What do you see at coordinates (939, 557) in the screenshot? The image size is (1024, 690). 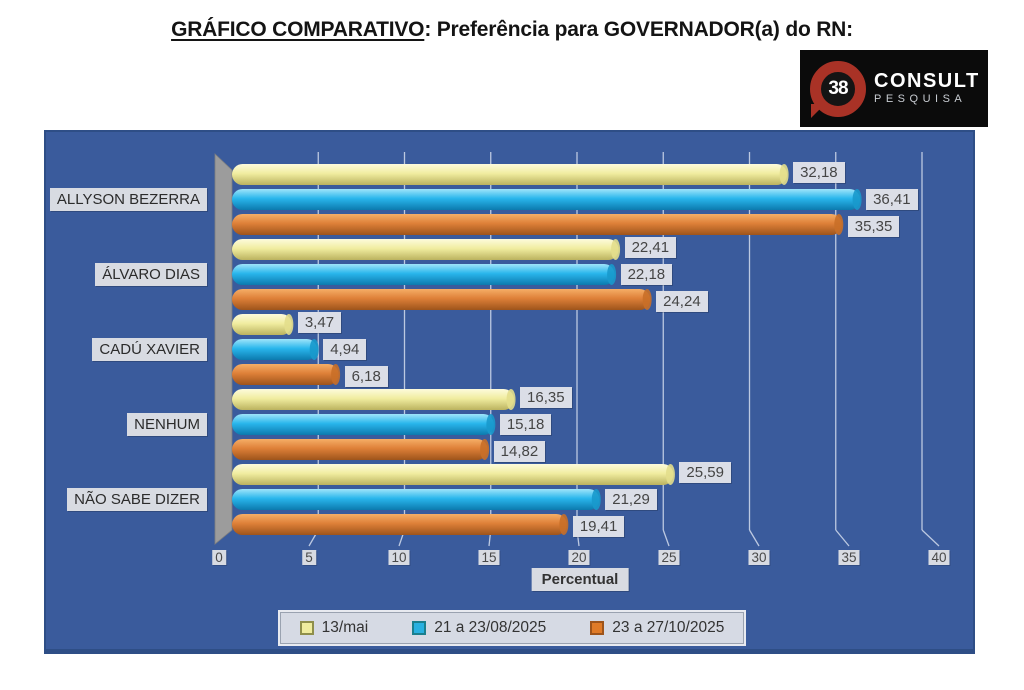 I see `x-tick-label: 40` at bounding box center [939, 557].